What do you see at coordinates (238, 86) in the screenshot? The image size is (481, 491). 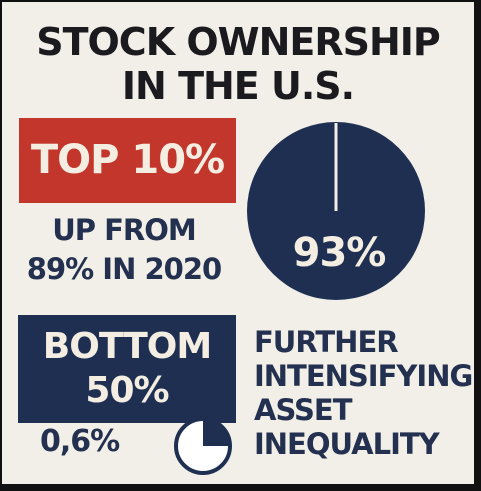 I see `title-line-2: IN THE U.S.` at bounding box center [238, 86].